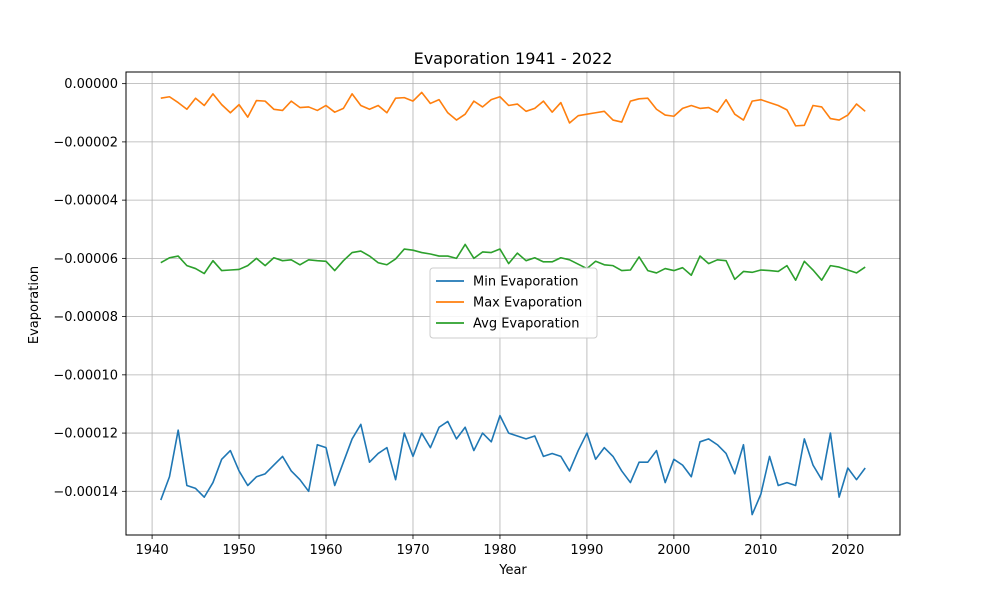 The width and height of the screenshot is (1000, 600). I want to click on y-tick-label: −0.00002, so click(85, 142).